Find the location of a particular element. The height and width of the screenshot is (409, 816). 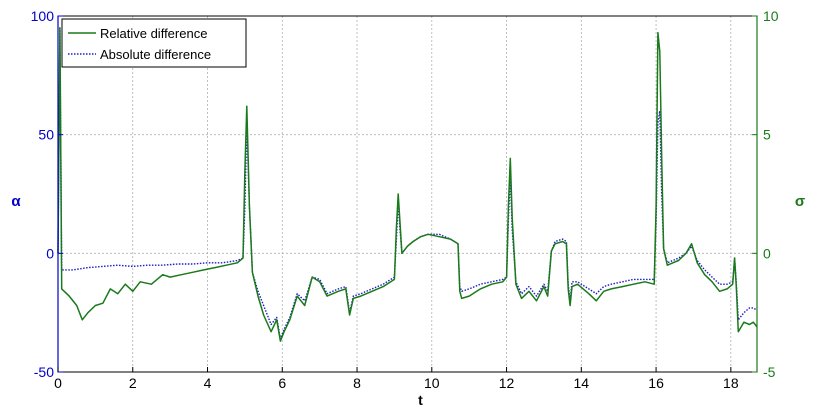

y2-tick-label: 0 is located at coordinates (767, 253).